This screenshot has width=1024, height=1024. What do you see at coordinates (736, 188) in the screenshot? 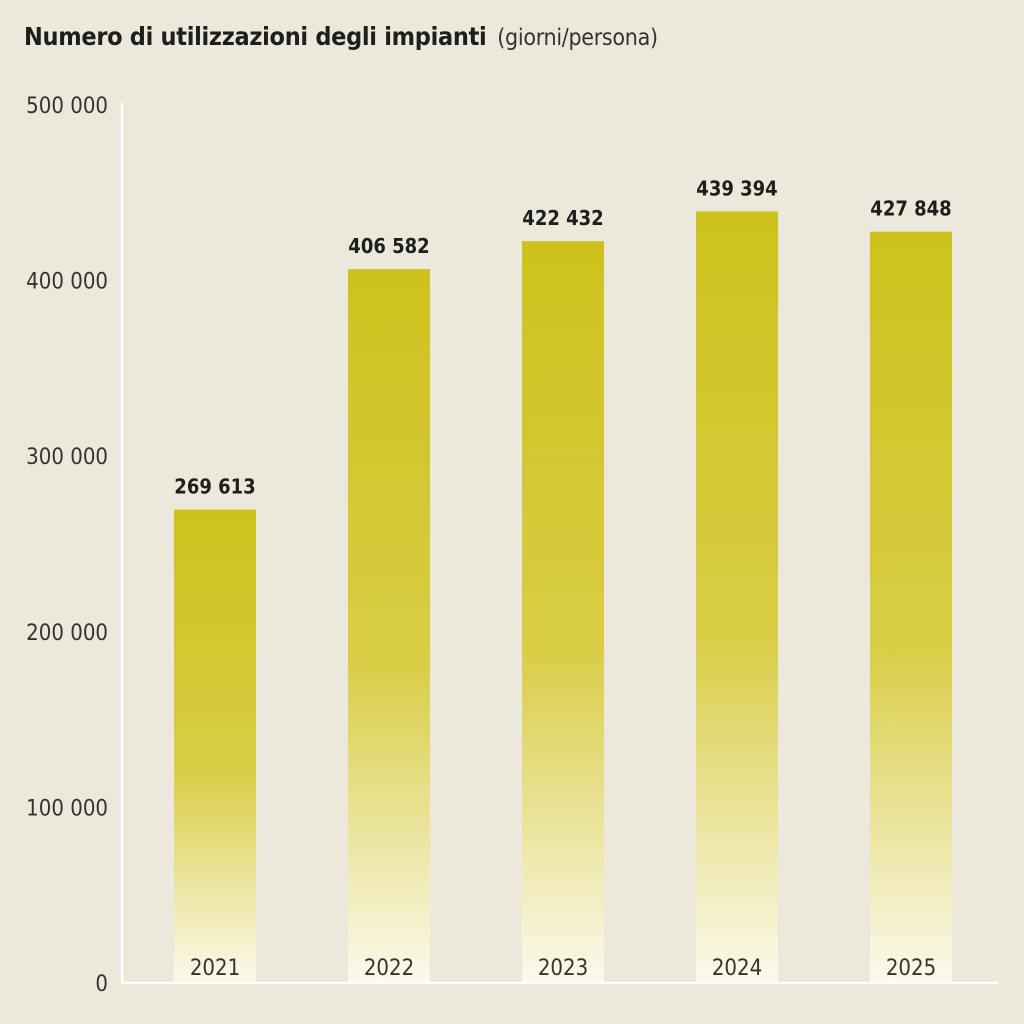
I see `value-label-2024: 439 394` at bounding box center [736, 188].